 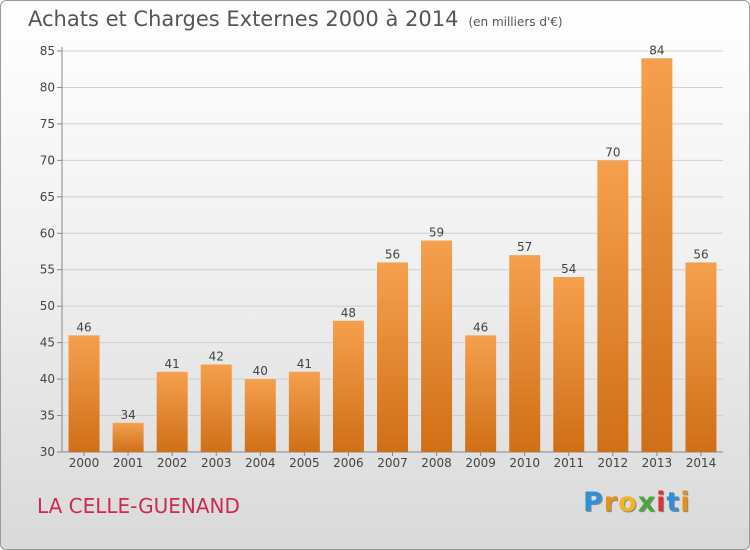 I want to click on x-tick-label: 2008, so click(x=436, y=463).